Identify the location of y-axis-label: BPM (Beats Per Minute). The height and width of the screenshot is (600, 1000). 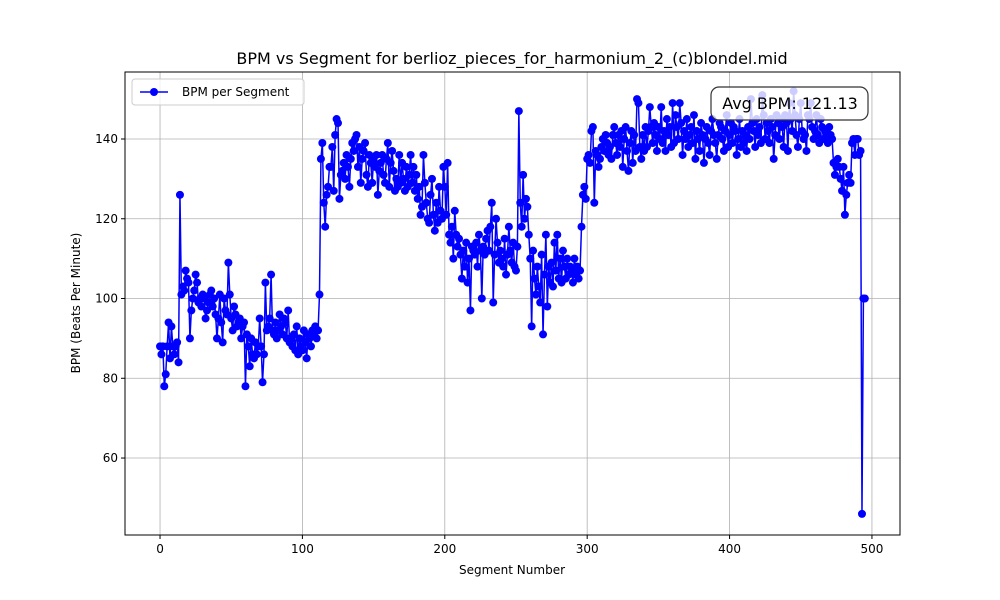
(76, 303).